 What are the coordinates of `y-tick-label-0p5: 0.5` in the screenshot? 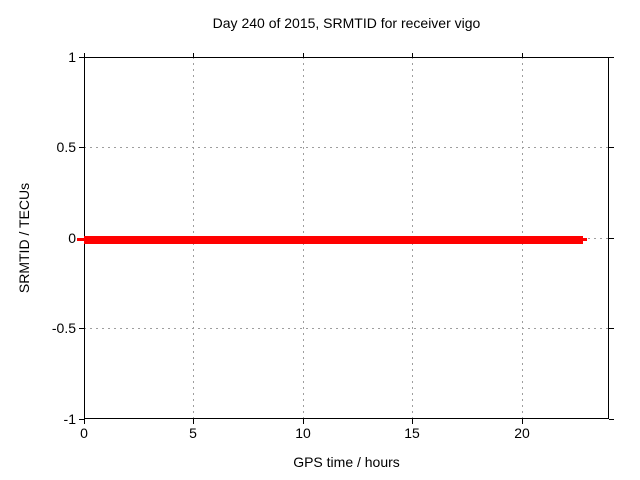 It's located at (66, 147).